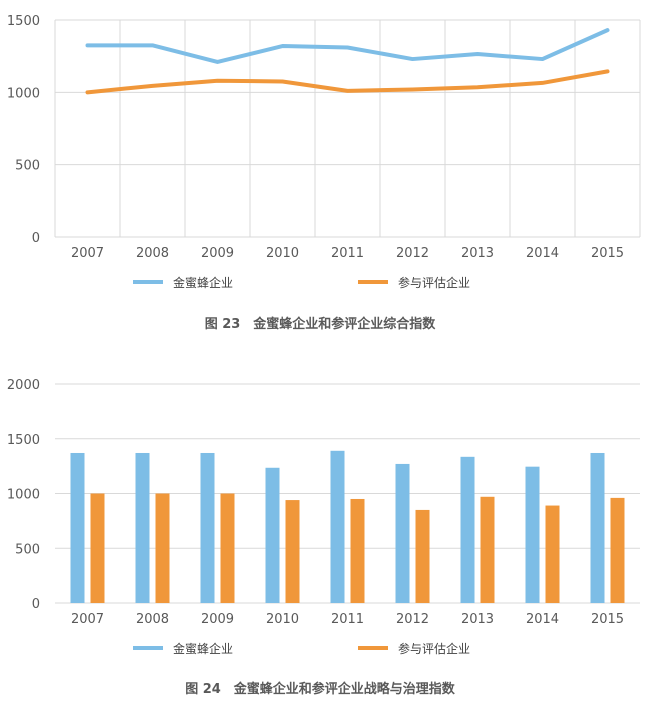 The height and width of the screenshot is (712, 657). What do you see at coordinates (23, 130) in the screenshot?
I see `y-axis-ticks: 0 500 1000 1500` at bounding box center [23, 130].